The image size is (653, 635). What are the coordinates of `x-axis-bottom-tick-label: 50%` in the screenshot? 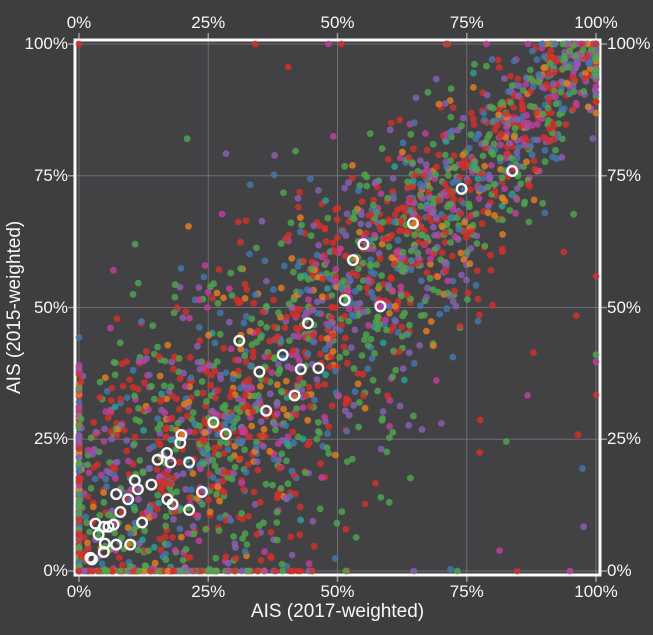 It's located at (337, 591).